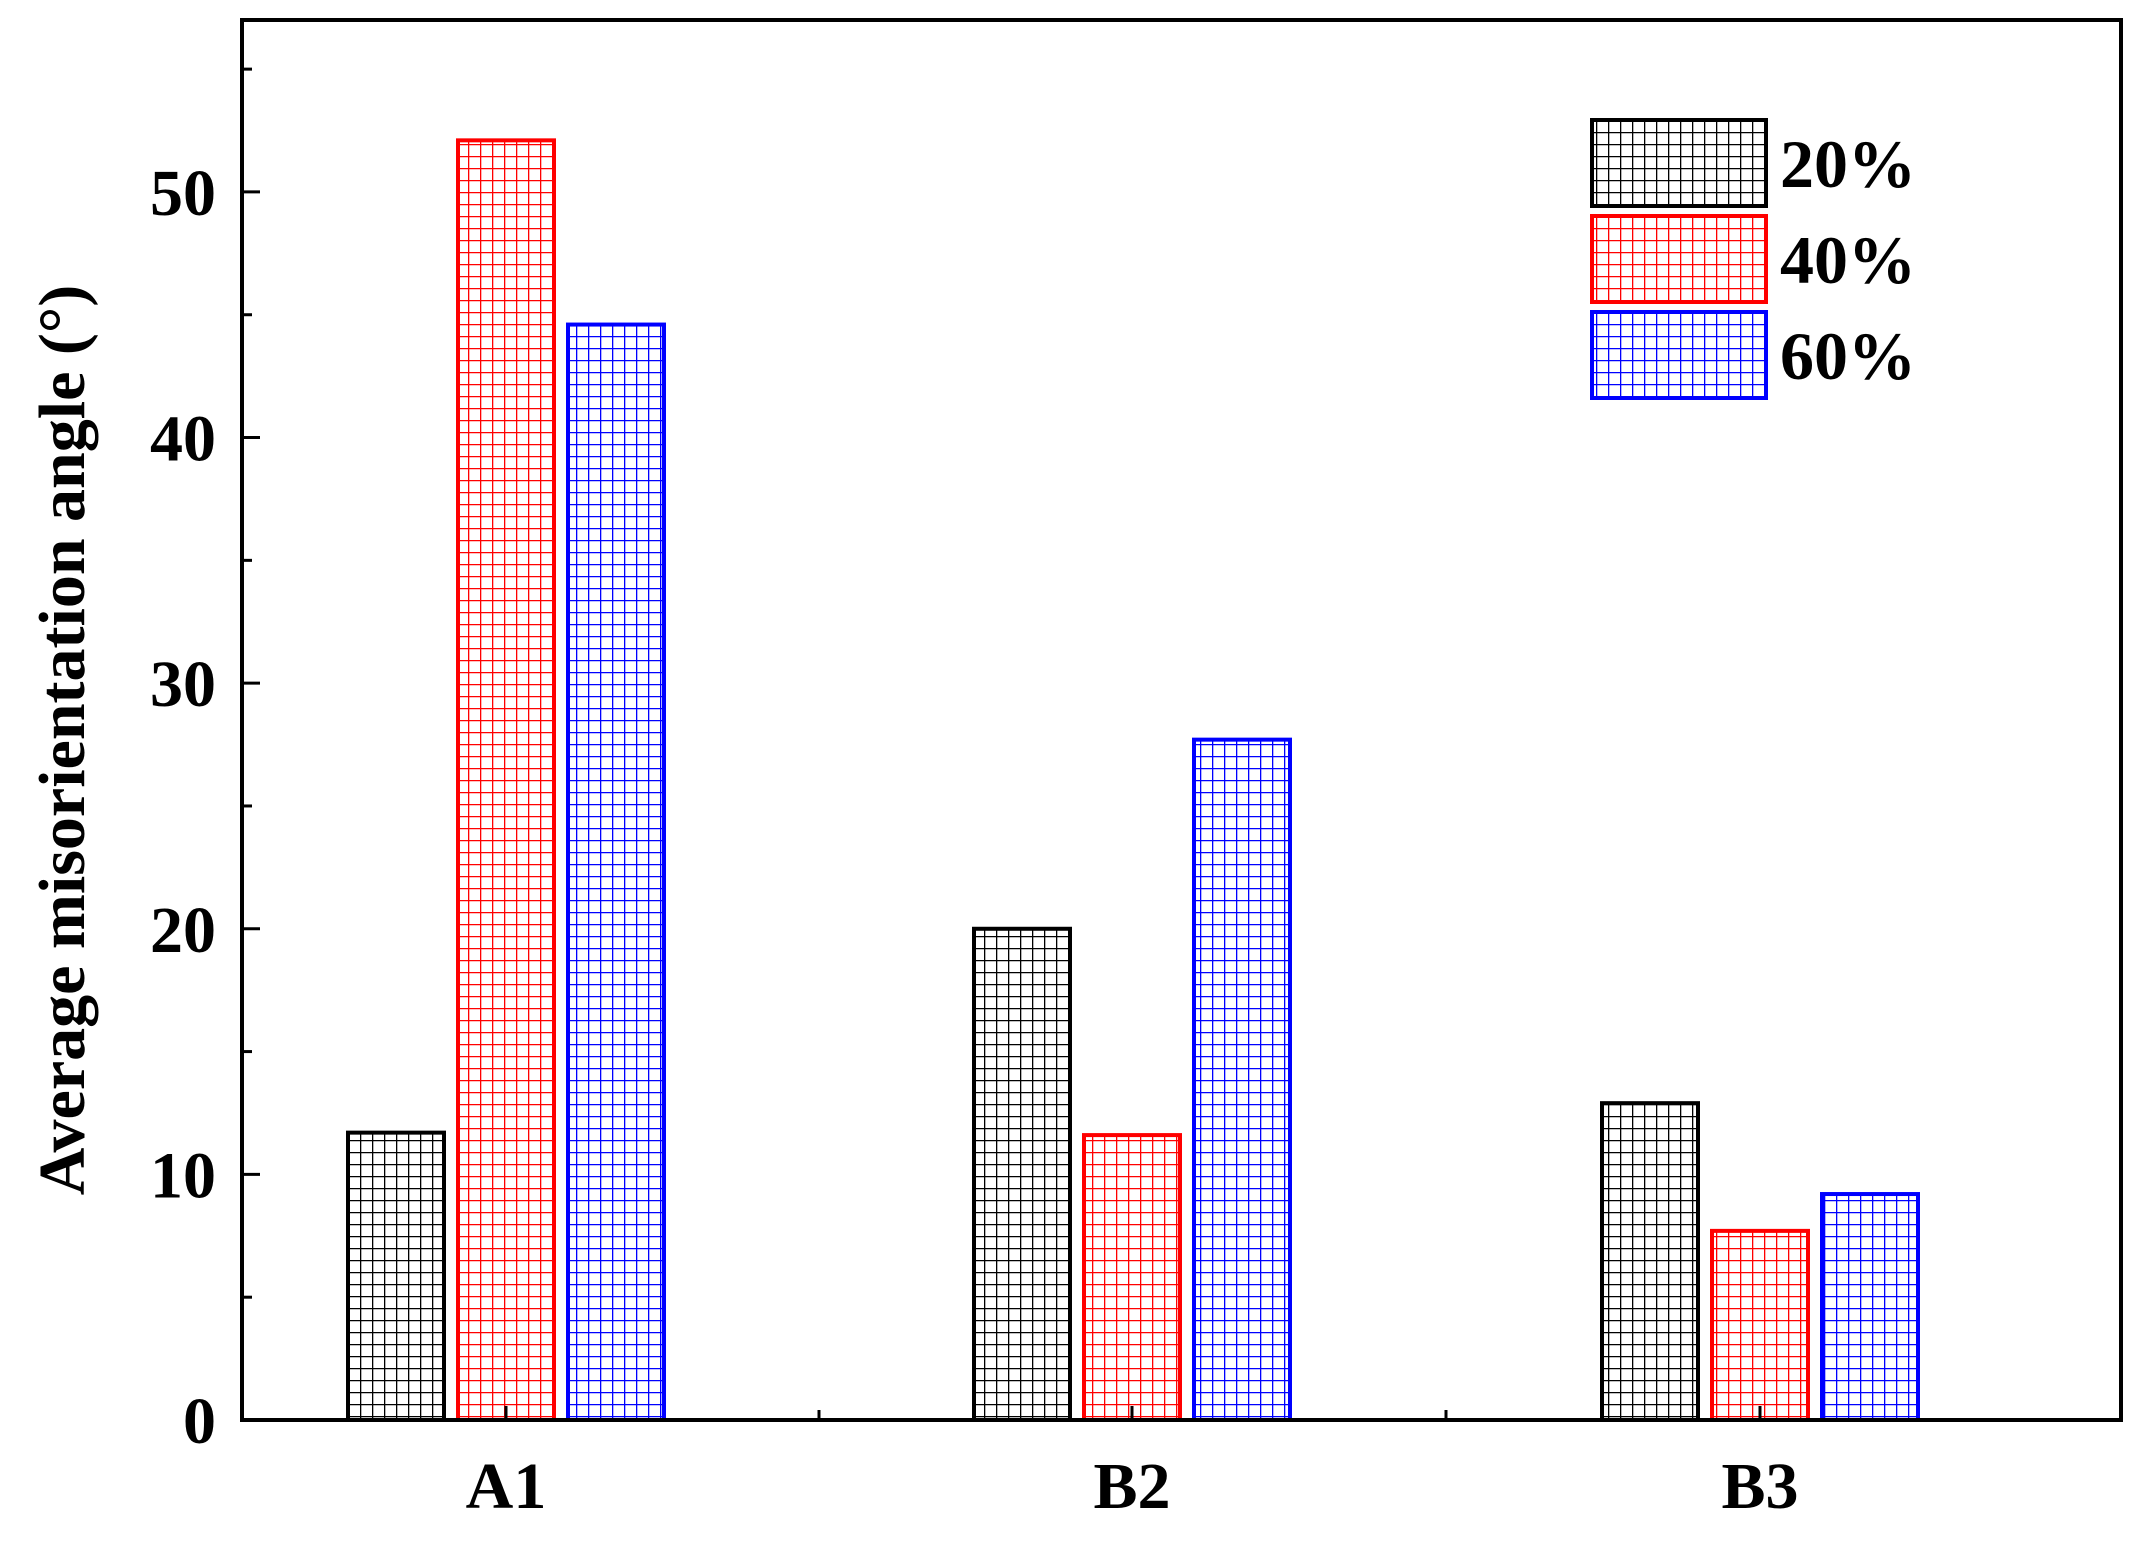  What do you see at coordinates (1848, 164) in the screenshot?
I see `legend-label: 20%` at bounding box center [1848, 164].